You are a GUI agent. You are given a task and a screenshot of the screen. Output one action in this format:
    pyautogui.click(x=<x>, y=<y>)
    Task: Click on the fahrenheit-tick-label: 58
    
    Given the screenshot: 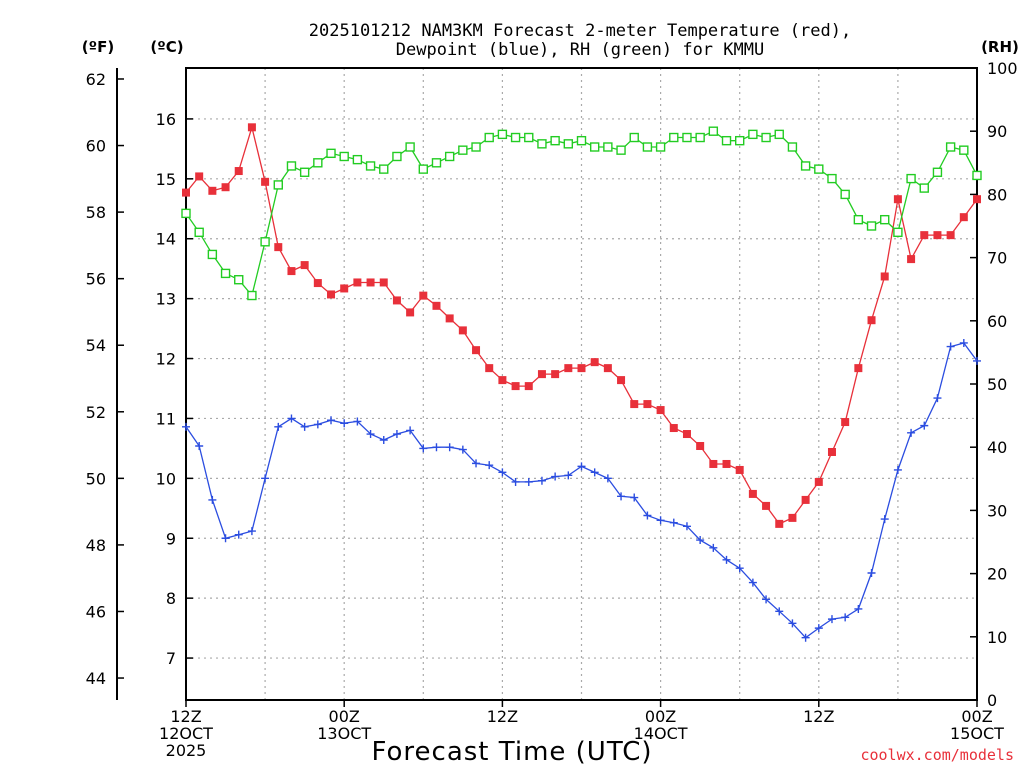 What is the action you would take?
    pyautogui.click(x=96, y=212)
    